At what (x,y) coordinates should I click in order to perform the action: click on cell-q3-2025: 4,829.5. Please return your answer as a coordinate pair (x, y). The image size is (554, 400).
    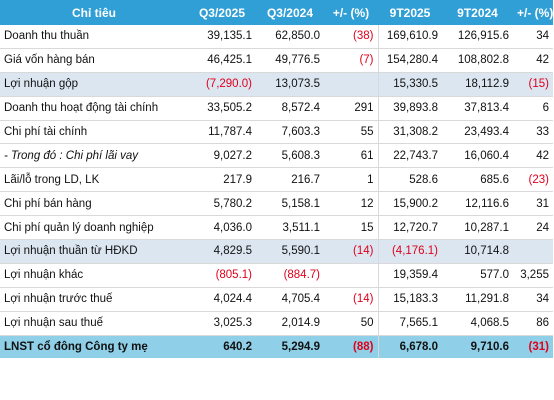
    Looking at the image, I should click on (222, 251).